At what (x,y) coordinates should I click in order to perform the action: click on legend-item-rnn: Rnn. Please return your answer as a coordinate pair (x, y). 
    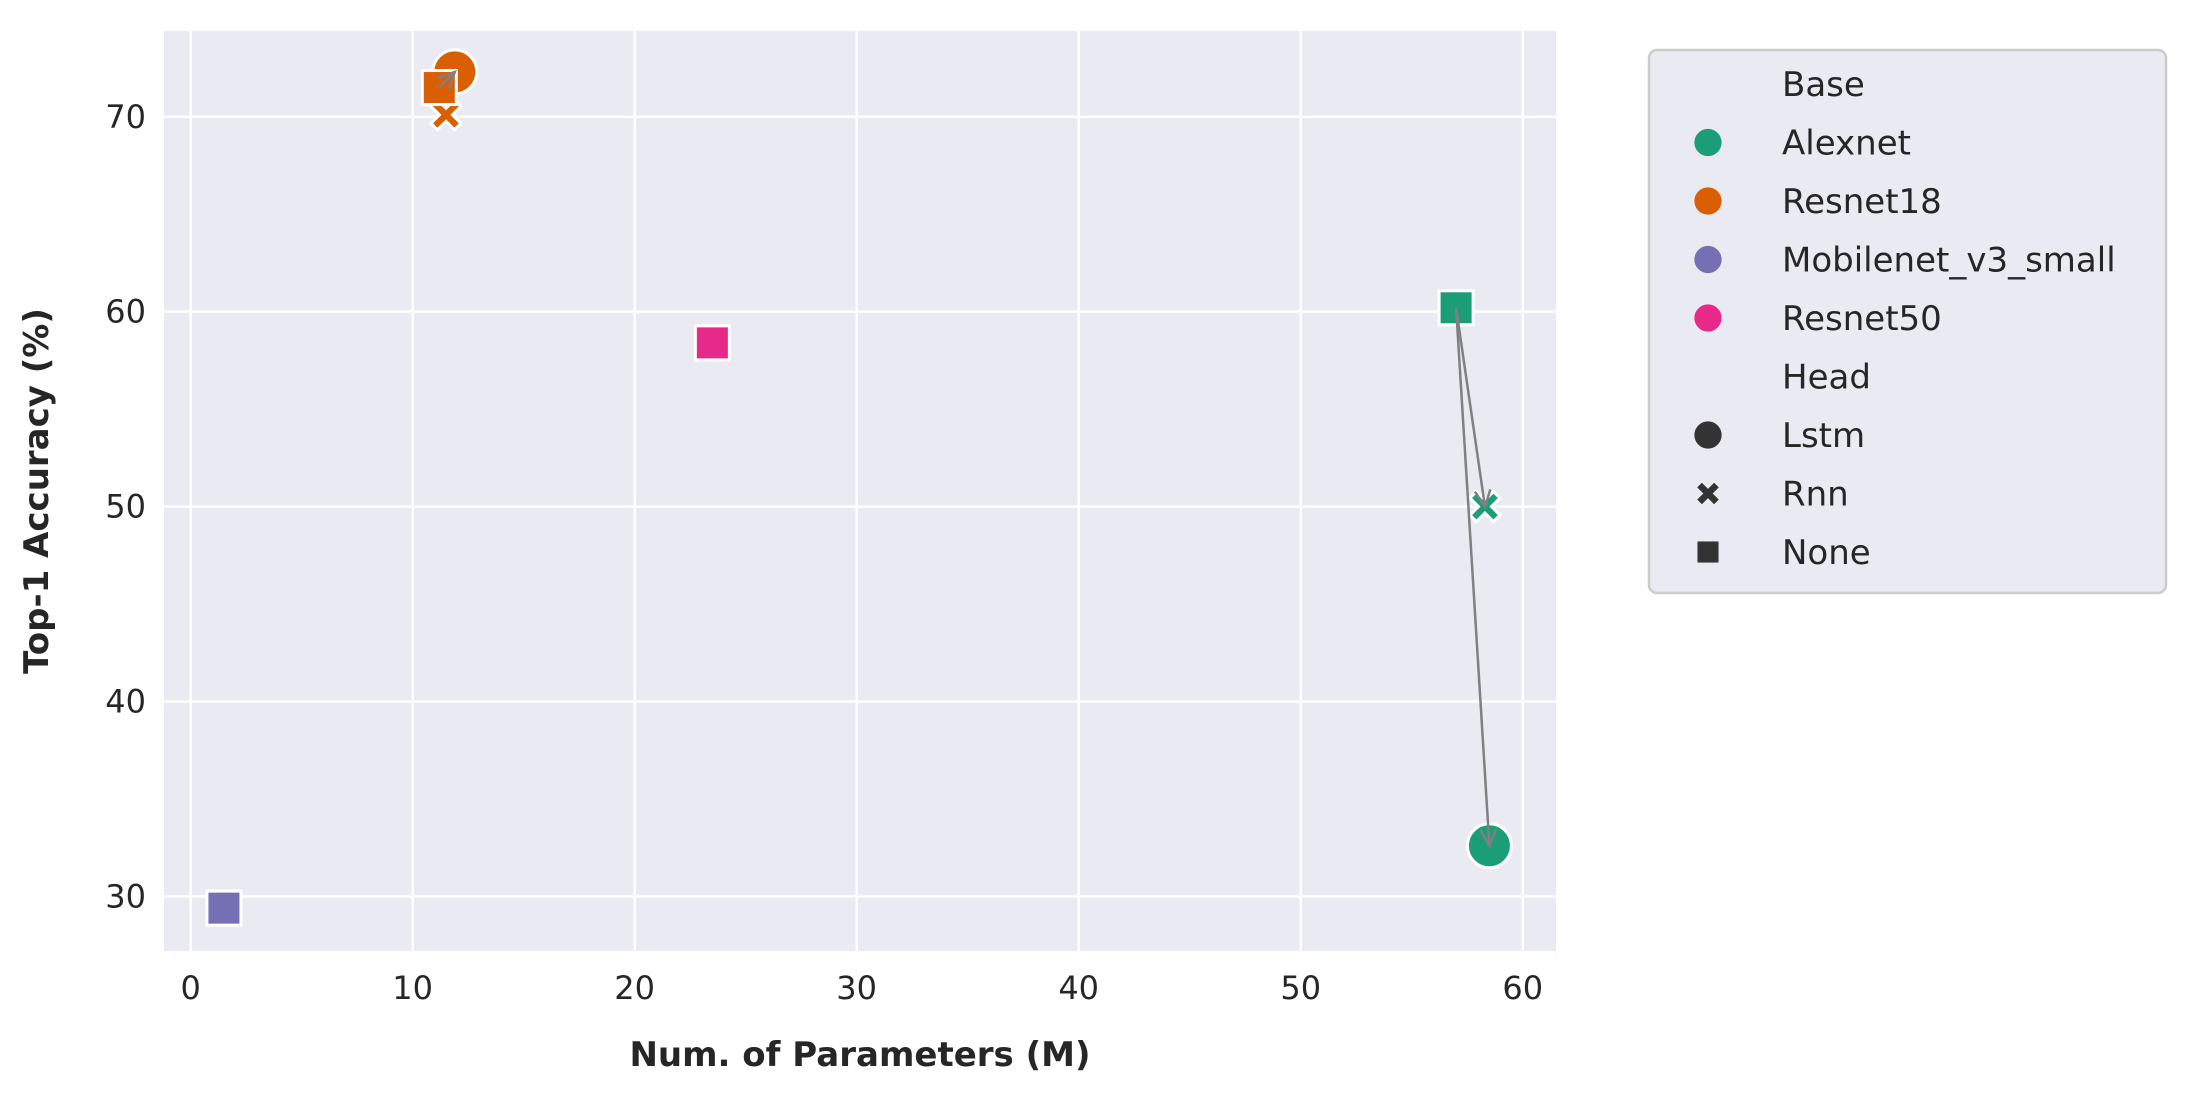
    Looking at the image, I should click on (1773, 495).